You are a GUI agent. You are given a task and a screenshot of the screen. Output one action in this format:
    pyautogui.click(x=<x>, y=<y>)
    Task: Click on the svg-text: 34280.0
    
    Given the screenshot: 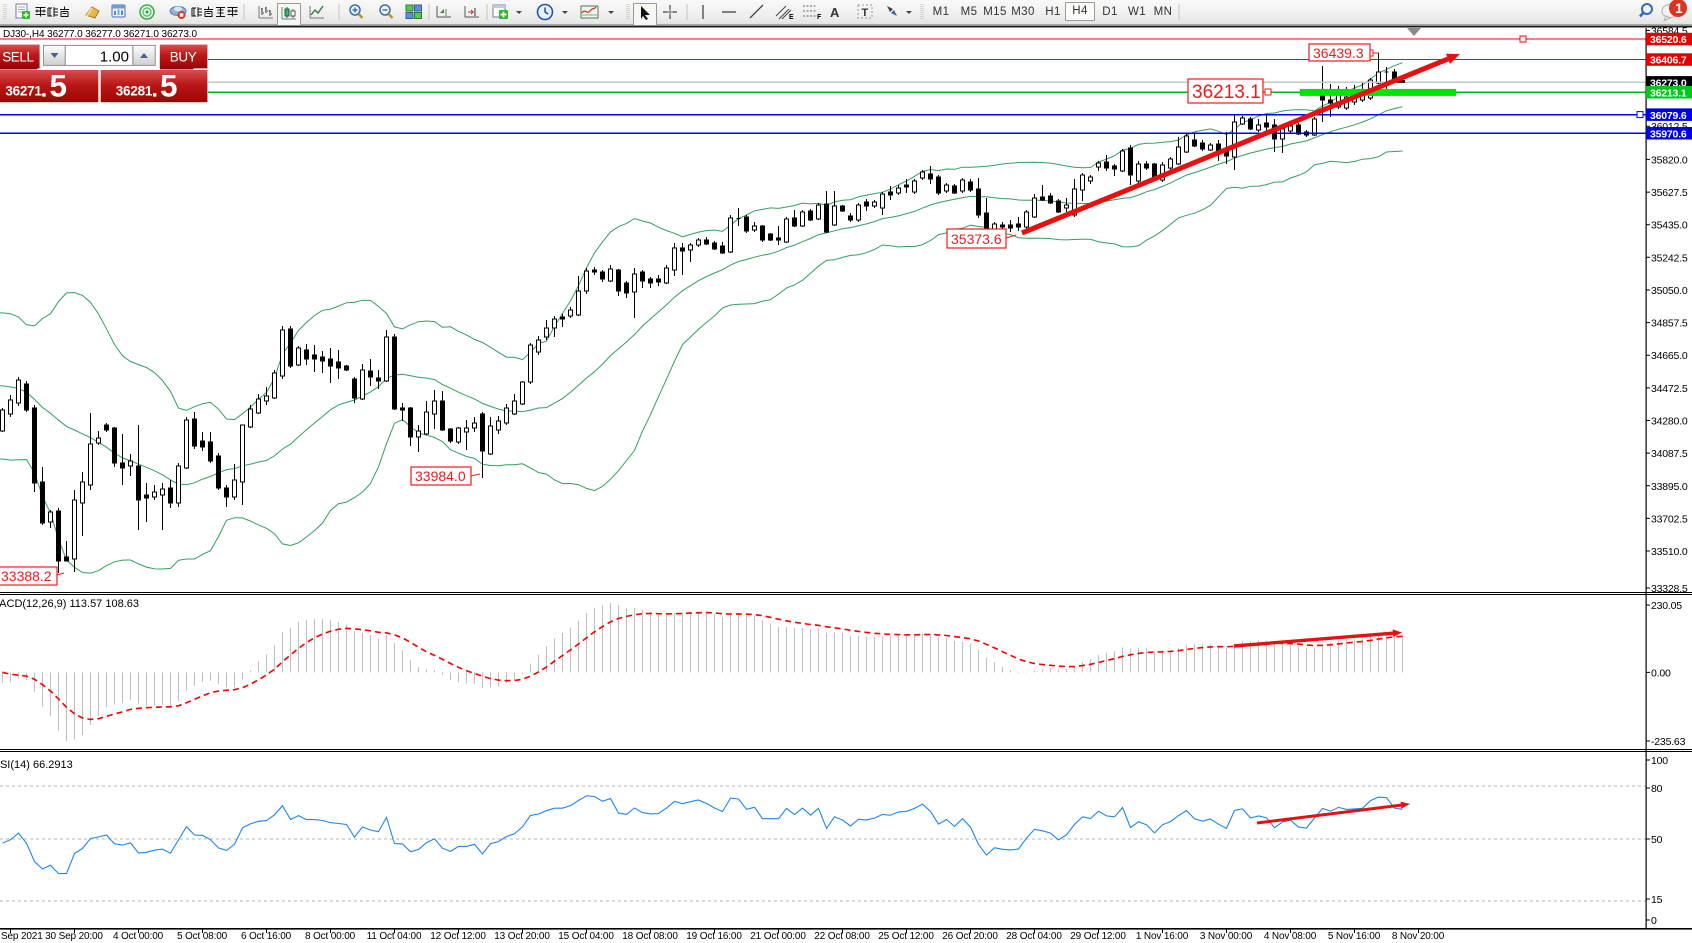 What is the action you would take?
    pyautogui.click(x=1669, y=422)
    